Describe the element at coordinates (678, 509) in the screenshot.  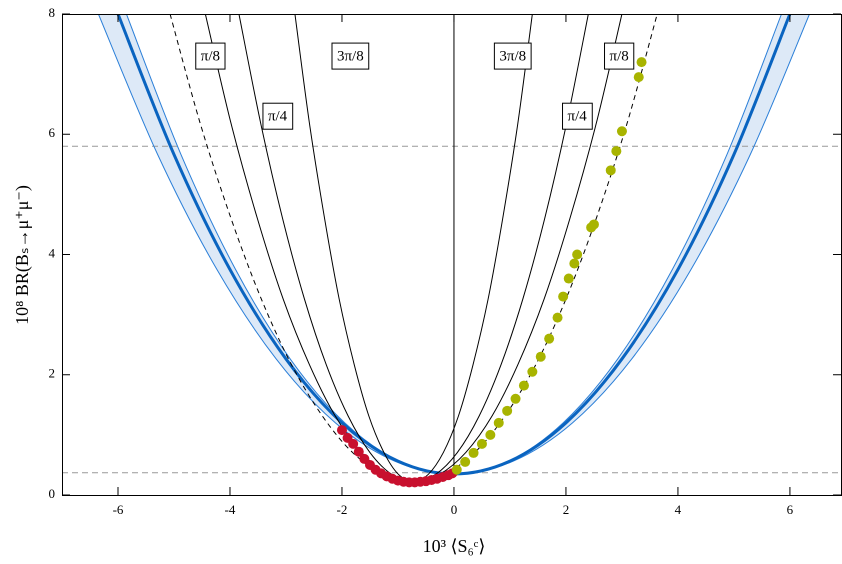
I see `x-tick-label: 4` at that location.